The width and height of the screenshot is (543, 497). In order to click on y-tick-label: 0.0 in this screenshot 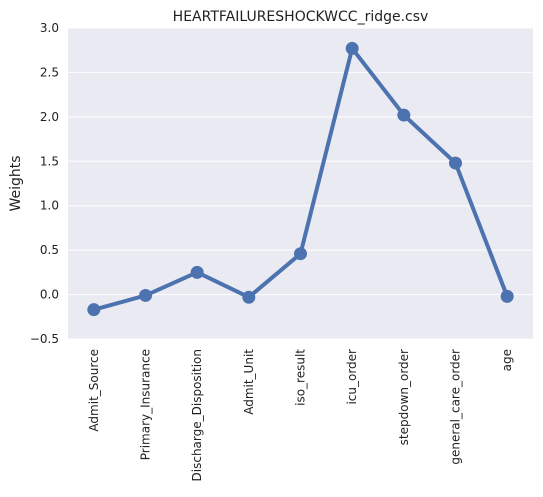, I will do `click(49, 295)`.